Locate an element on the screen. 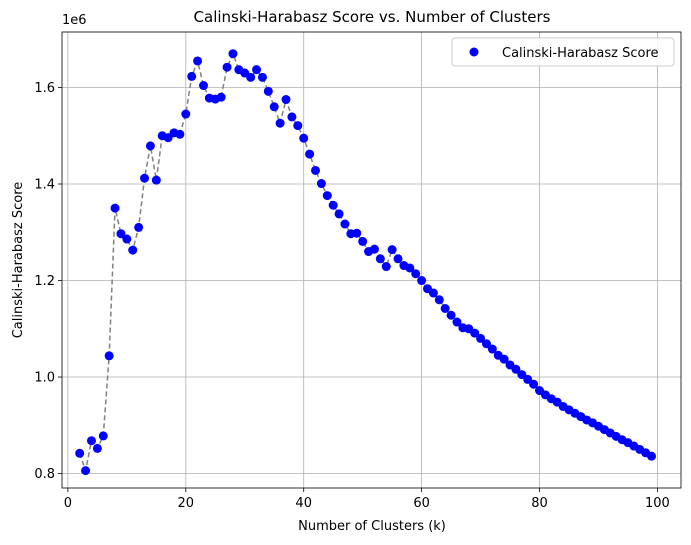 Image resolution: width=691 pixels, height=545 pixels. legend-box is located at coordinates (563, 52).